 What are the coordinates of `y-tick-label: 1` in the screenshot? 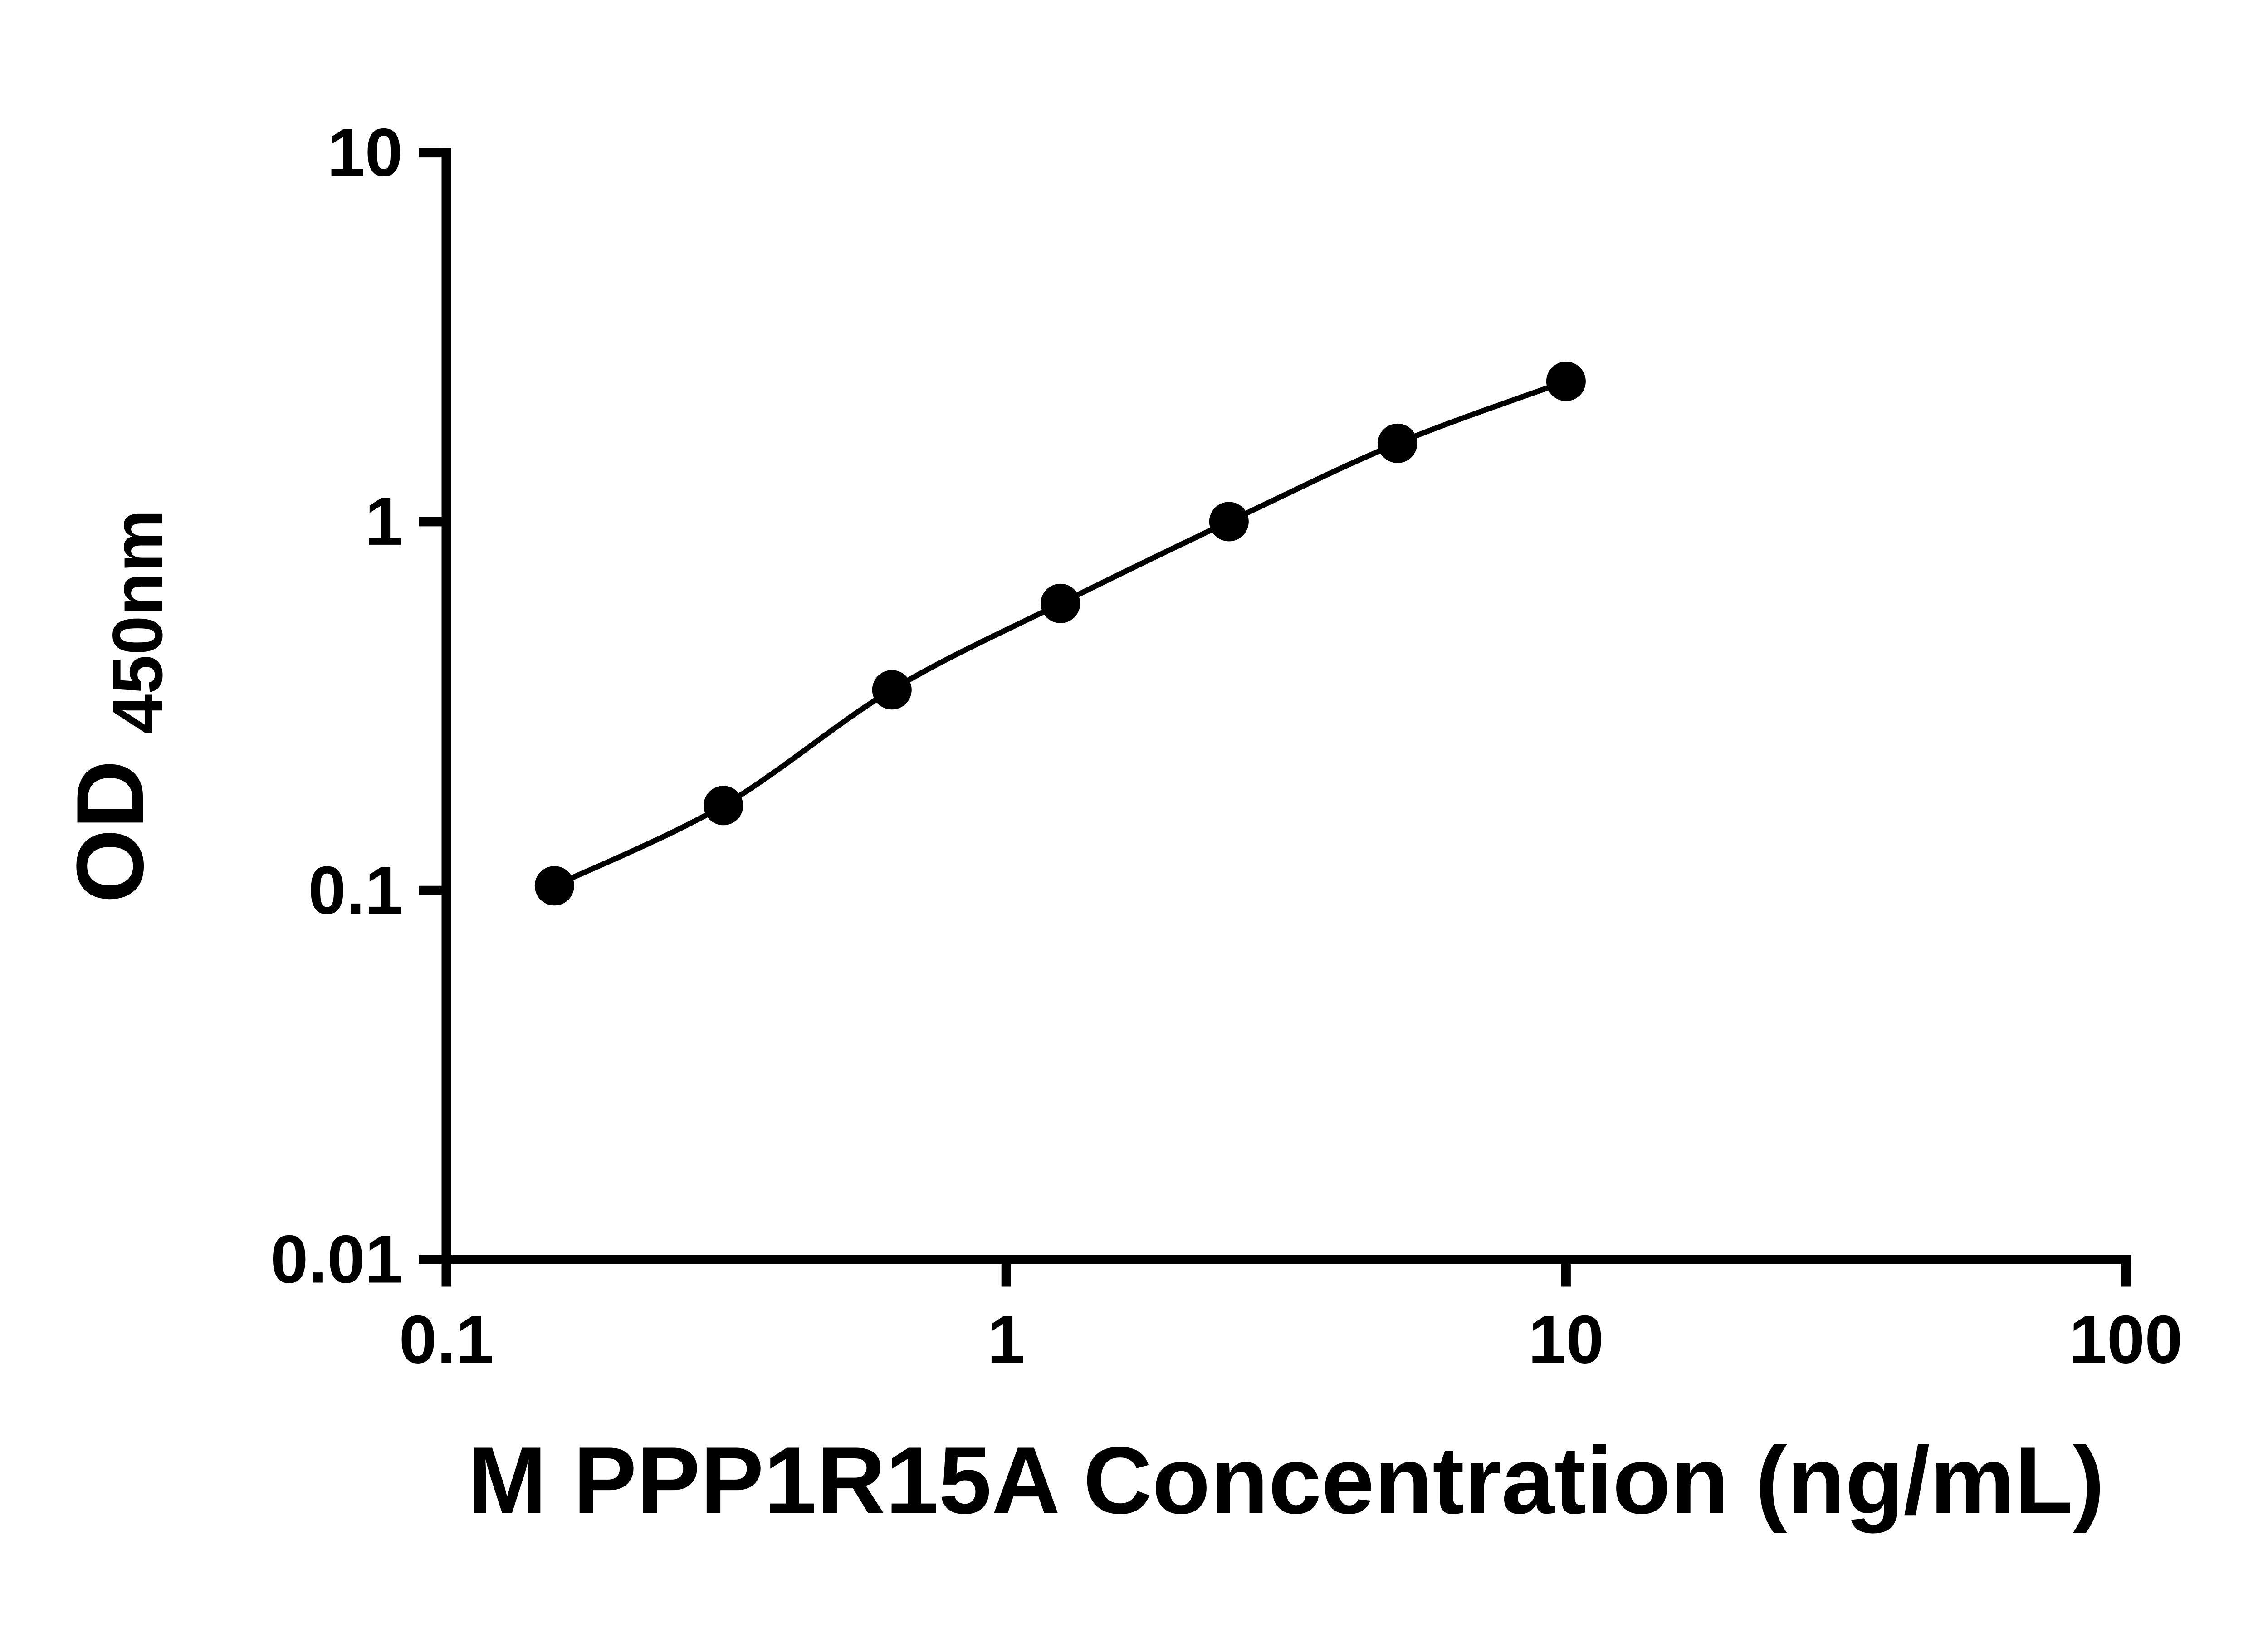 It's located at (384, 521).